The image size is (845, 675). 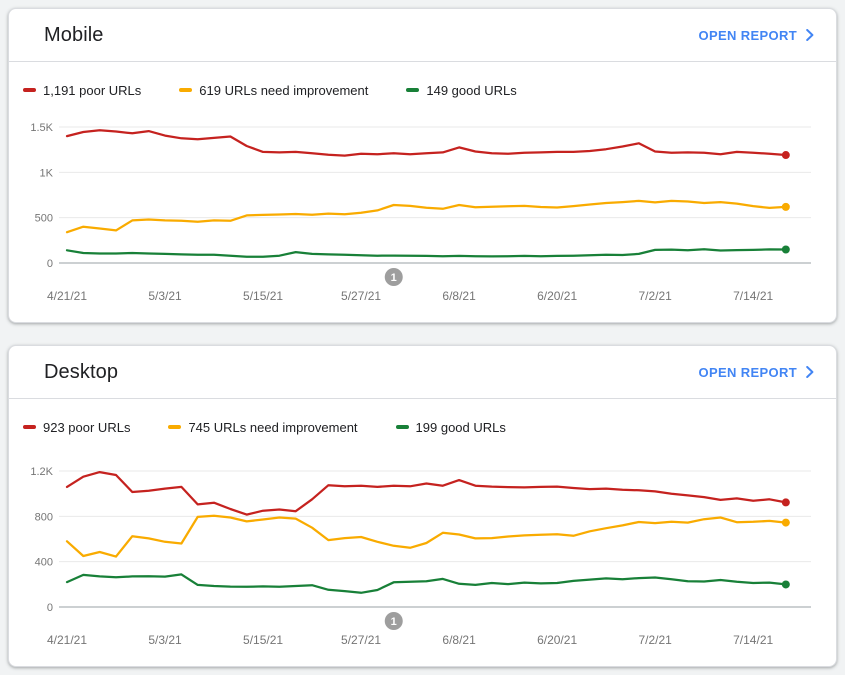 I want to click on legend-item-good: 199 good URLs, so click(x=451, y=427).